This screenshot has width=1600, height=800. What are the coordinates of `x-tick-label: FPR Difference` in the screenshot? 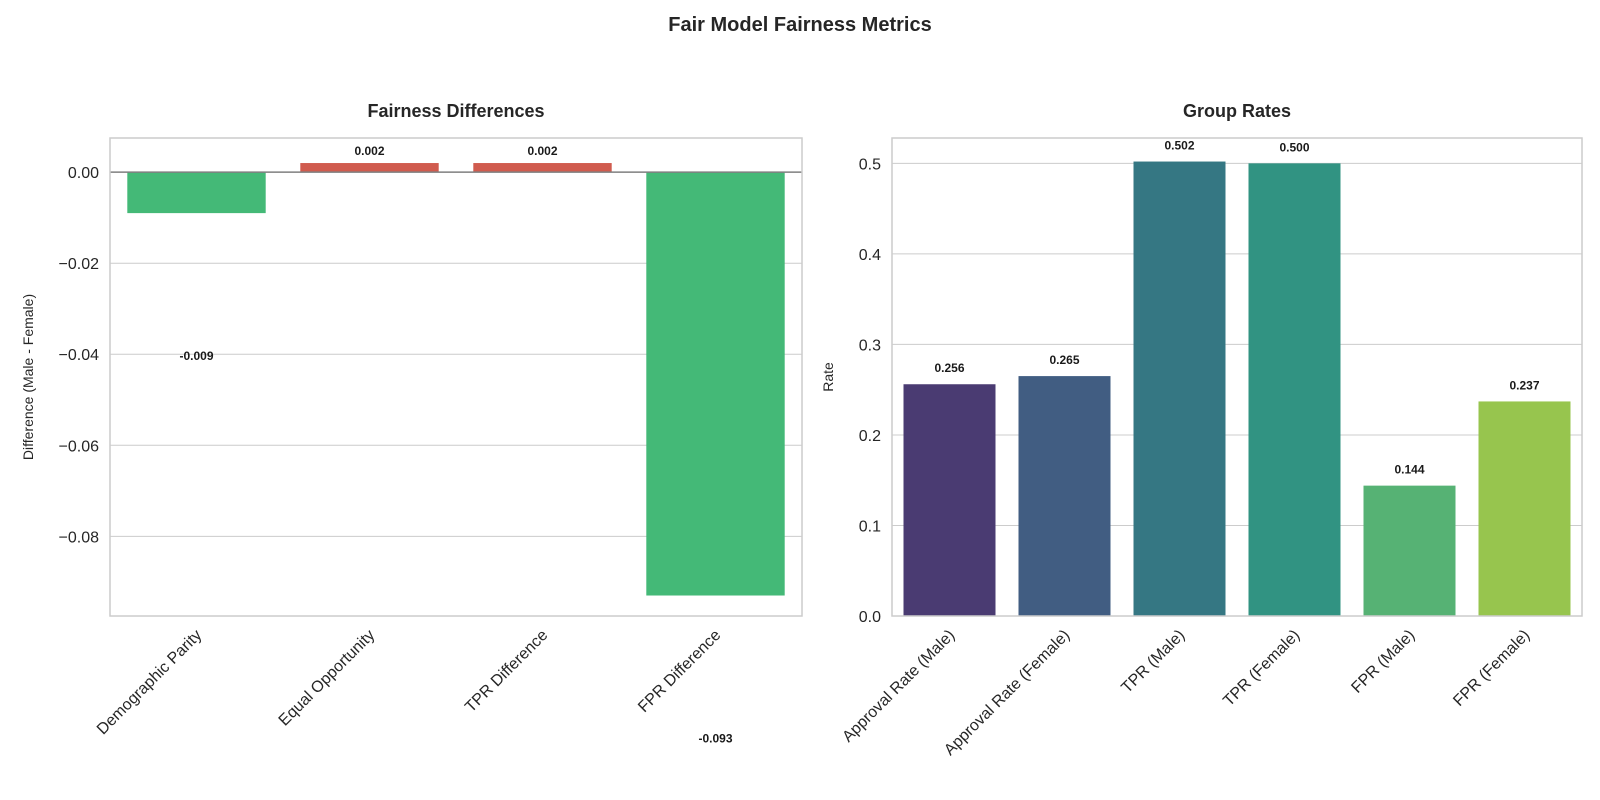 It's located at (679, 671).